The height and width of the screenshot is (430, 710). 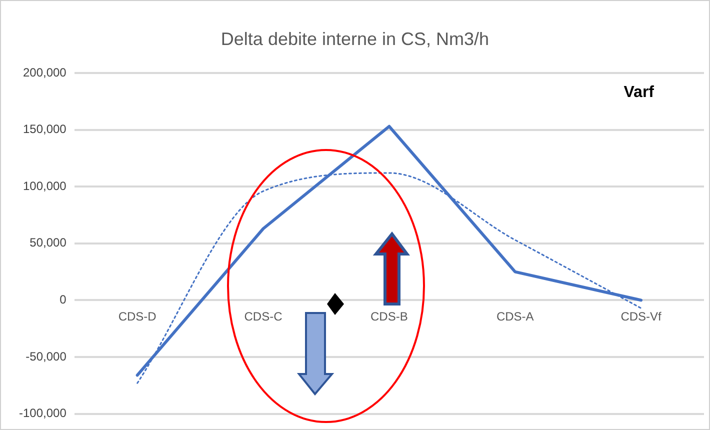 What do you see at coordinates (355, 39) in the screenshot?
I see `chart-title: Delta debite interne in CS, Nm3/h` at bounding box center [355, 39].